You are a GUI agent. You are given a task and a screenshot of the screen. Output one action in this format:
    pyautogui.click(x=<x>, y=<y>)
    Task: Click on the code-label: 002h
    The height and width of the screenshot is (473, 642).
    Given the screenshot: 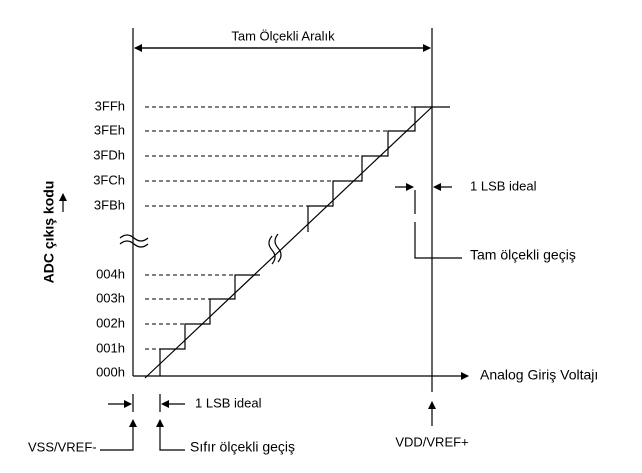 What is the action you would take?
    pyautogui.click(x=110, y=322)
    